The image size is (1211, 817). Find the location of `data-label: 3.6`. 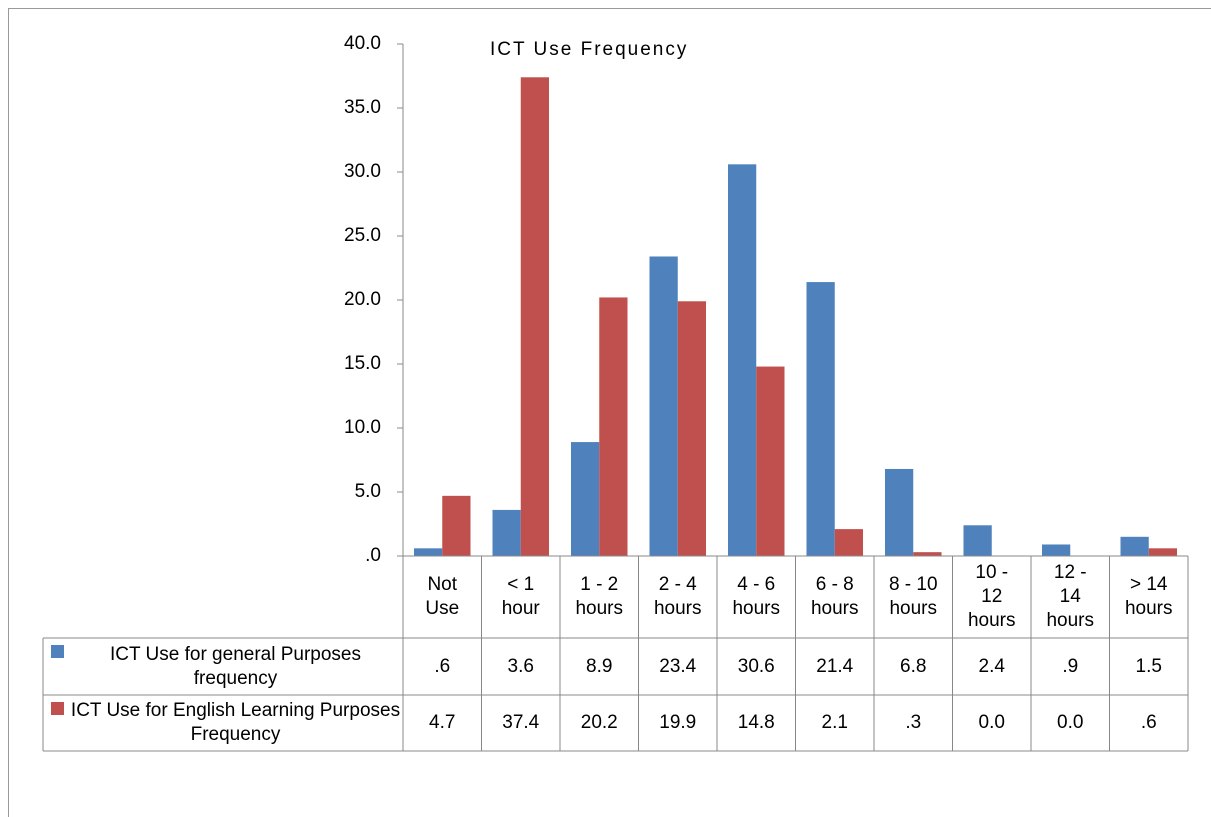

data-label: 3.6 is located at coordinates (520, 666).